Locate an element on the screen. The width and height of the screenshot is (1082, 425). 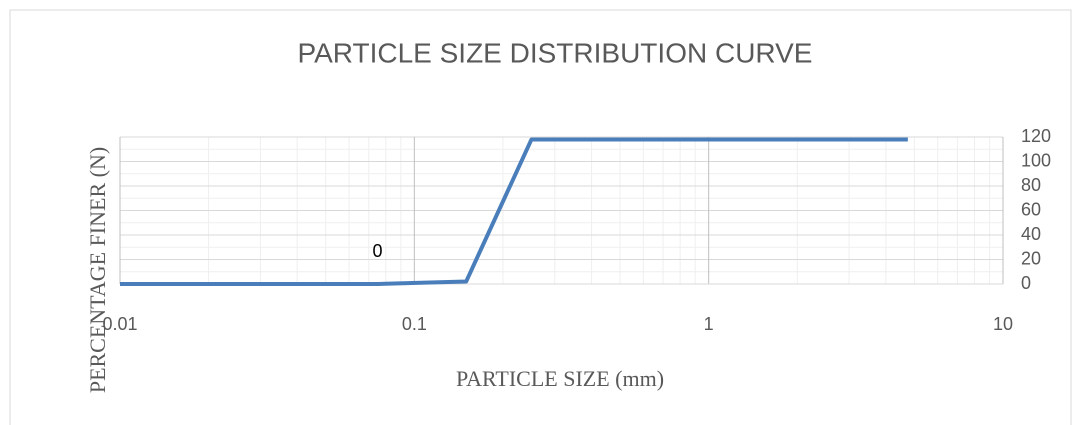
x-tick-label: 0.01 is located at coordinates (119, 324).